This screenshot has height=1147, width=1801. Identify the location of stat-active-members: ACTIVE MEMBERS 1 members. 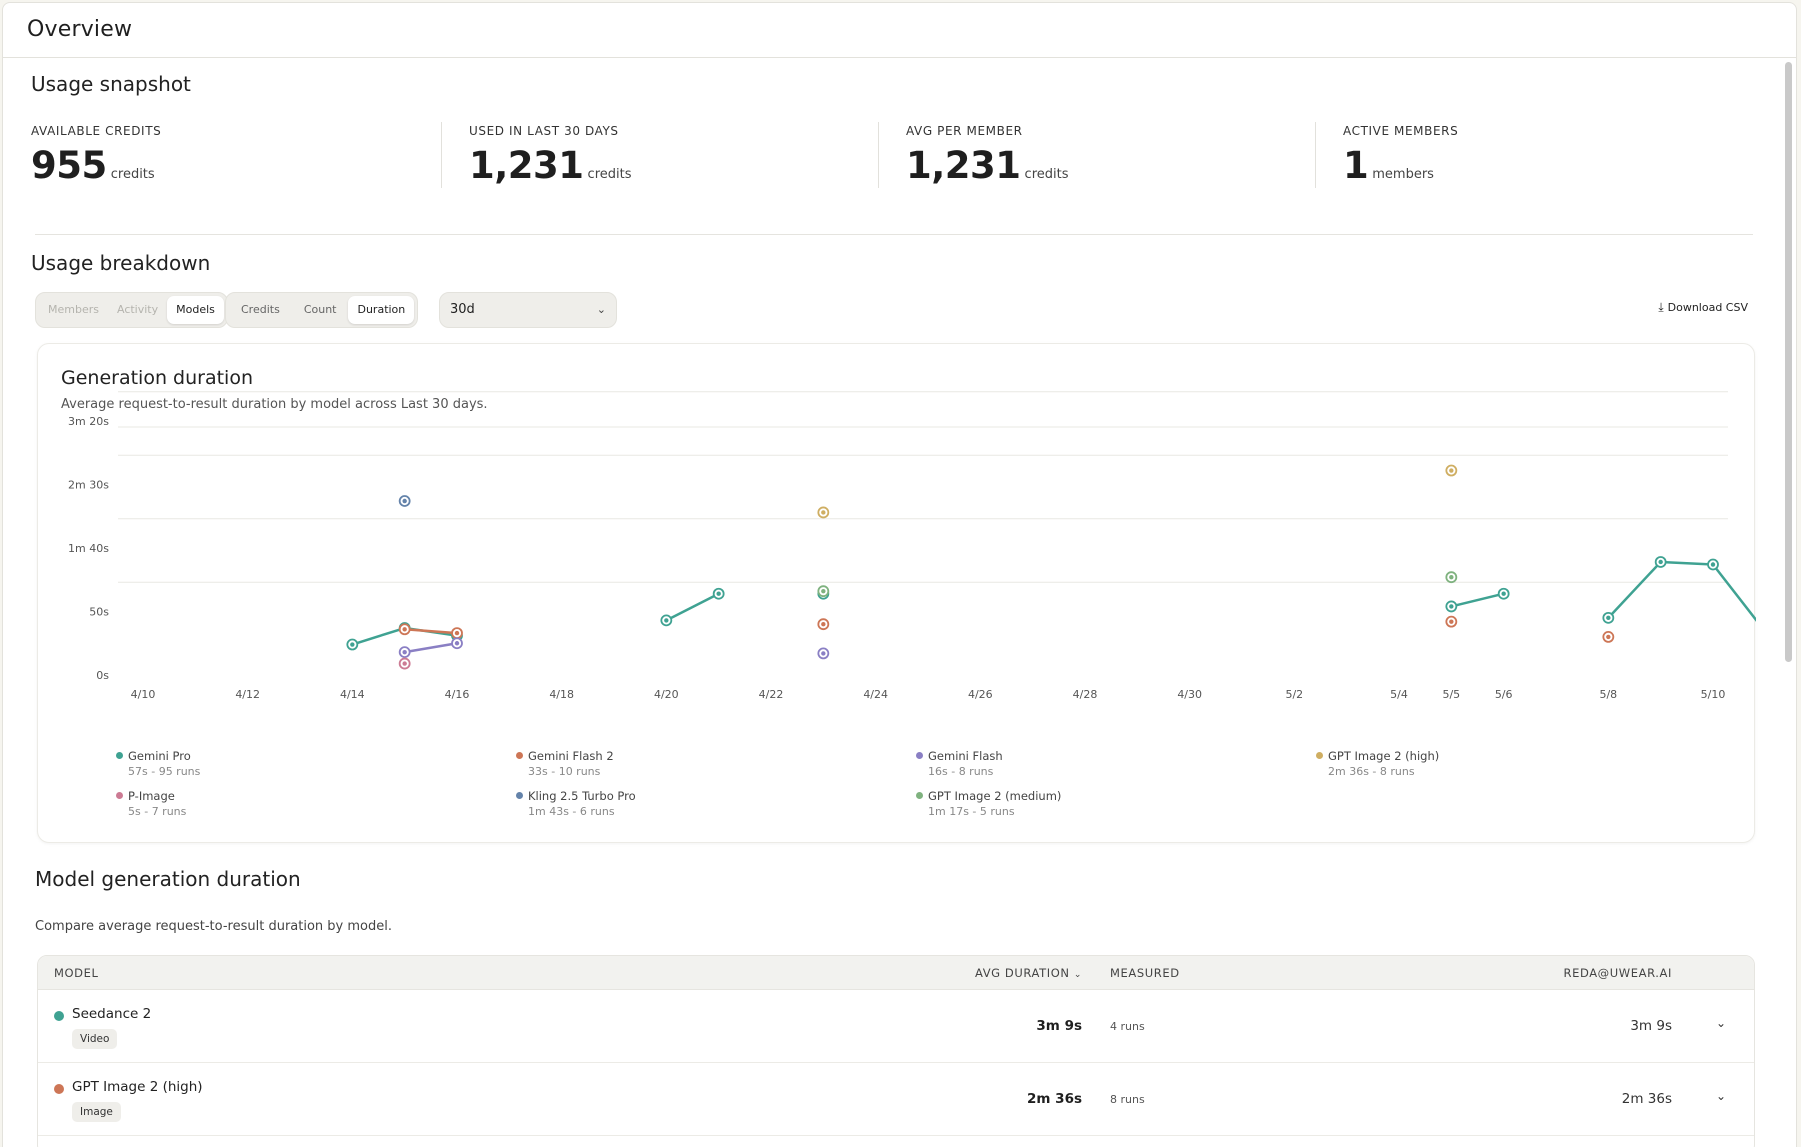
(1543, 155).